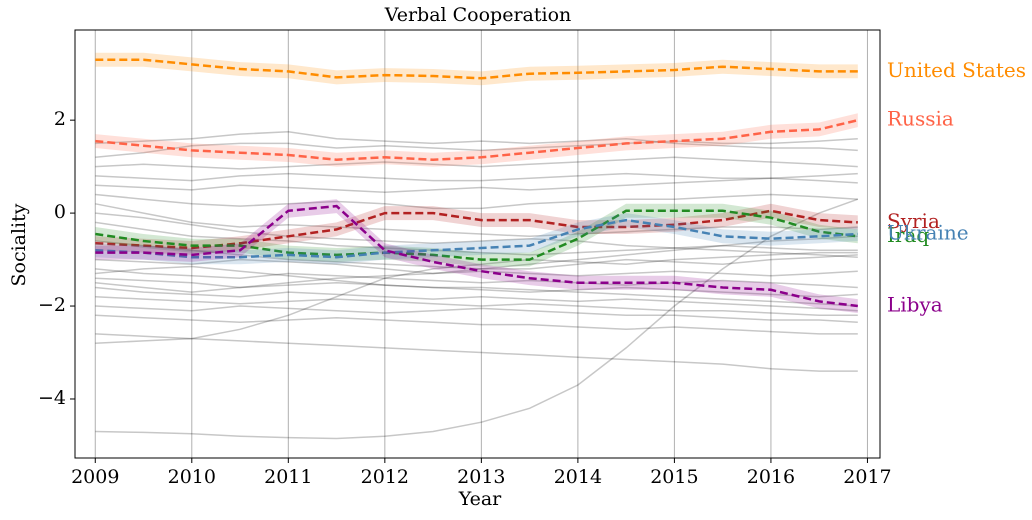 This screenshot has width=1032, height=520. Describe the element at coordinates (480, 499) in the screenshot. I see `x-axis-label: Year` at that location.